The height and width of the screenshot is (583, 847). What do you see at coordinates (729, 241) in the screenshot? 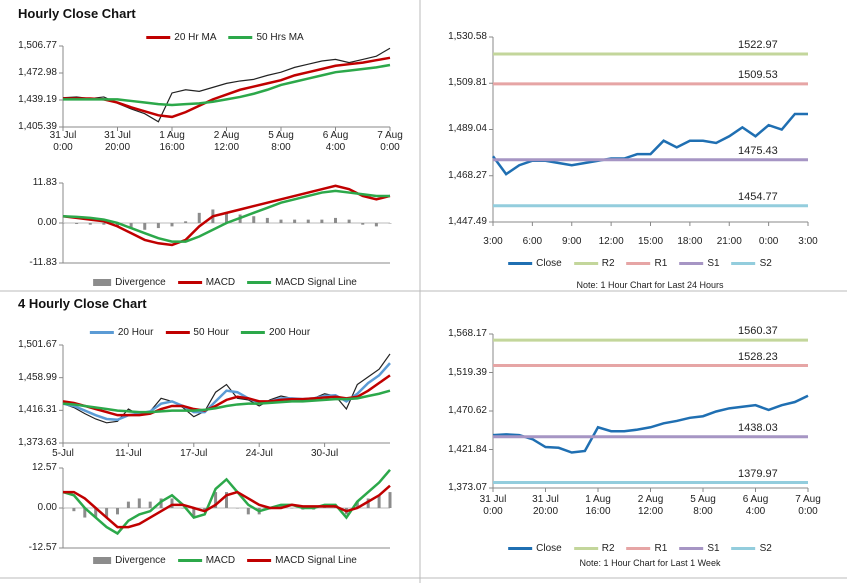
I see `x-tick-label: 21:00` at bounding box center [729, 241].